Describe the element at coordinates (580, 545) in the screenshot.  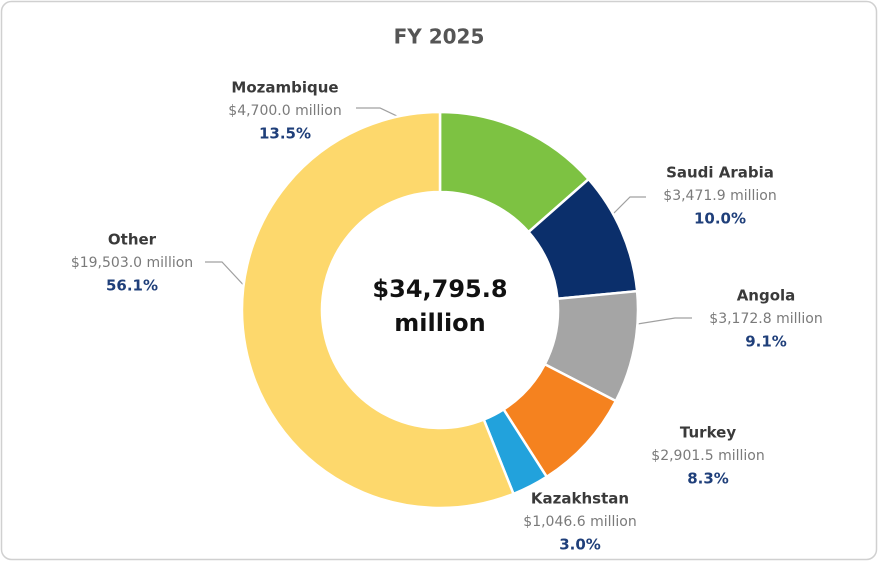
I see `percent-label: 3.0%` at that location.